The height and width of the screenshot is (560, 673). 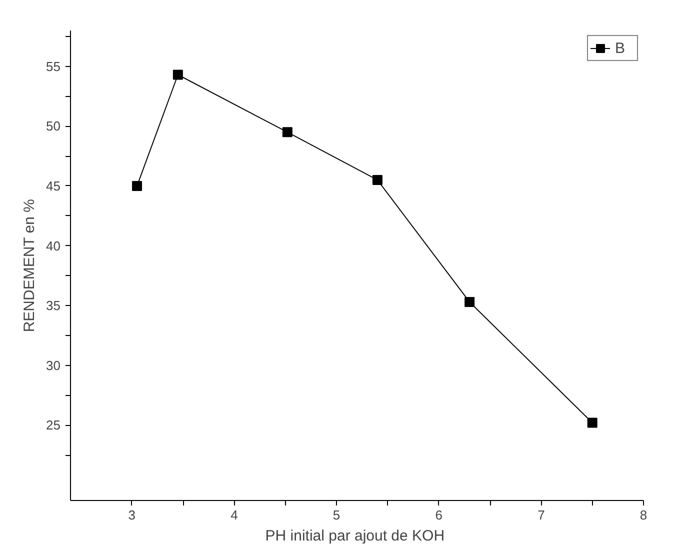 What do you see at coordinates (541, 515) in the screenshot?
I see `x-tick-label: 7` at bounding box center [541, 515].